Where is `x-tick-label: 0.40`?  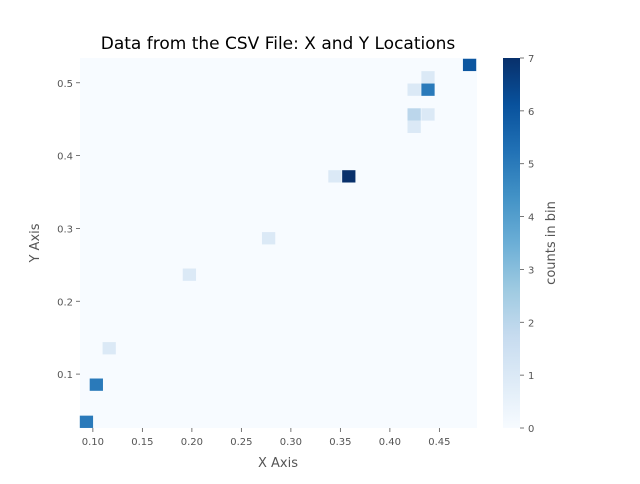 x-tick-label: 0.40 is located at coordinates (390, 442).